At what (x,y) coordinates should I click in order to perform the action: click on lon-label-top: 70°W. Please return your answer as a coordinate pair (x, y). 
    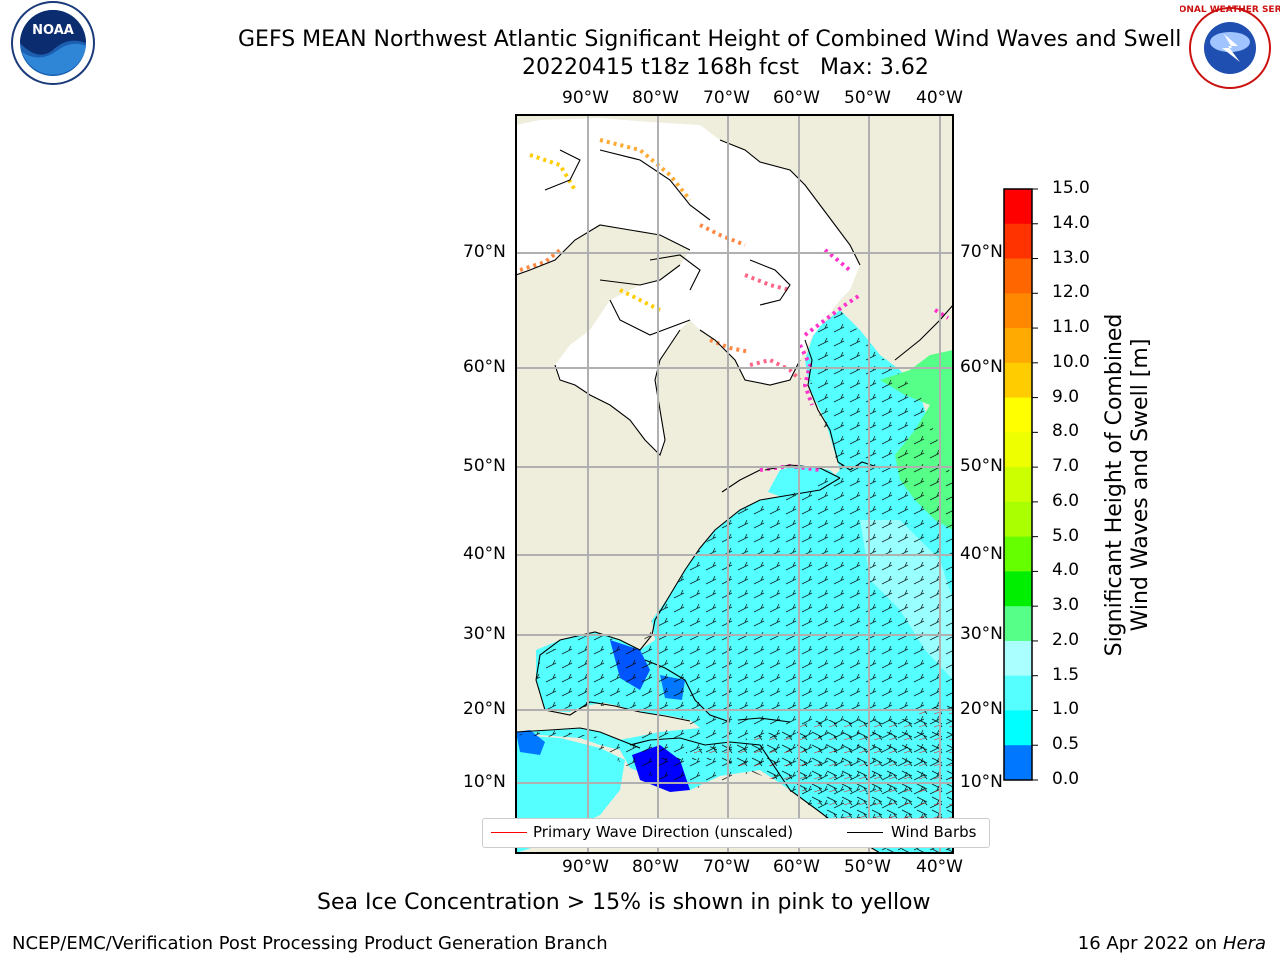
    Looking at the image, I should click on (726, 98).